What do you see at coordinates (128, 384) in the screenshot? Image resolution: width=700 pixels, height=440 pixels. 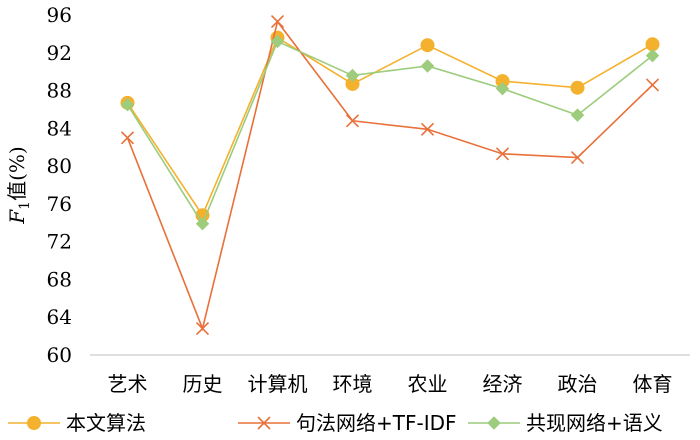 I see `x-tick-label: 艺术` at bounding box center [128, 384].